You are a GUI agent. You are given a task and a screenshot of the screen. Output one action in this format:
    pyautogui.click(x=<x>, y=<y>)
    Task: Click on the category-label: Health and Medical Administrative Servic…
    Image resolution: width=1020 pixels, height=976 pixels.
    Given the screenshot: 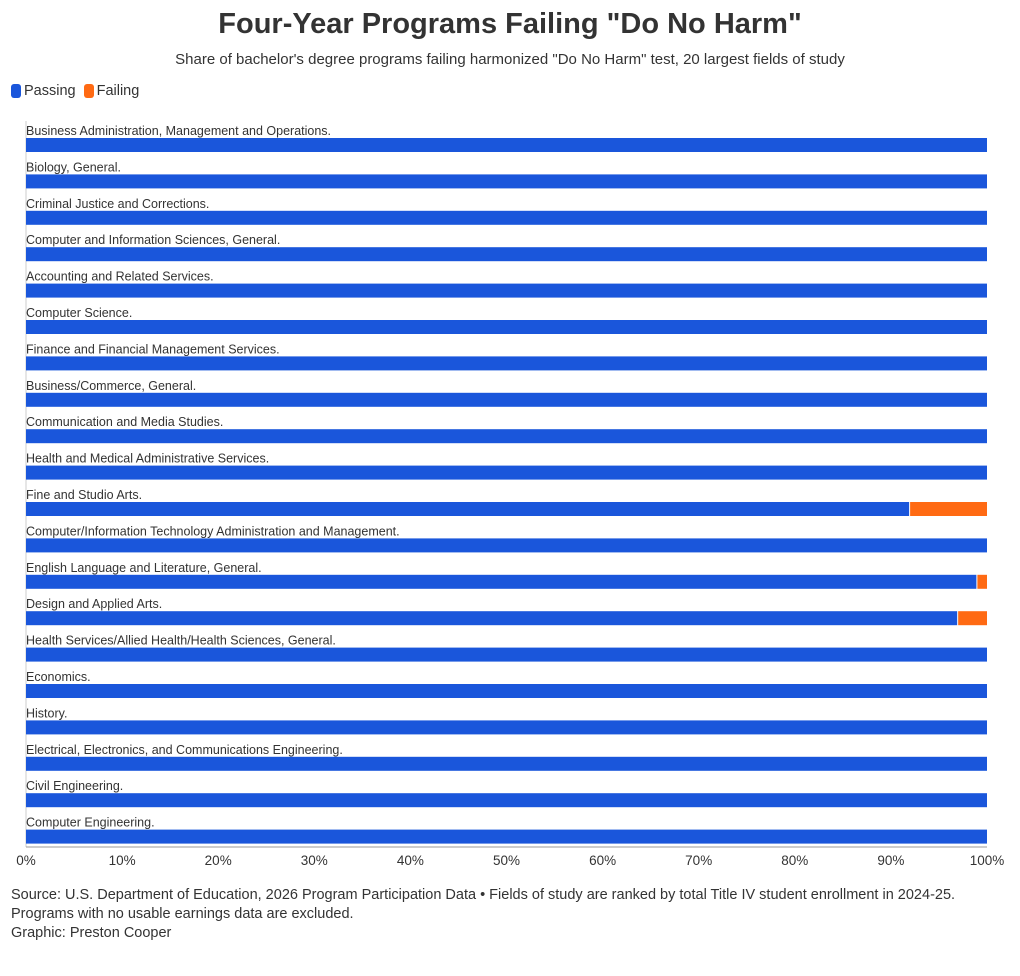 What is the action you would take?
    pyautogui.click(x=147, y=459)
    